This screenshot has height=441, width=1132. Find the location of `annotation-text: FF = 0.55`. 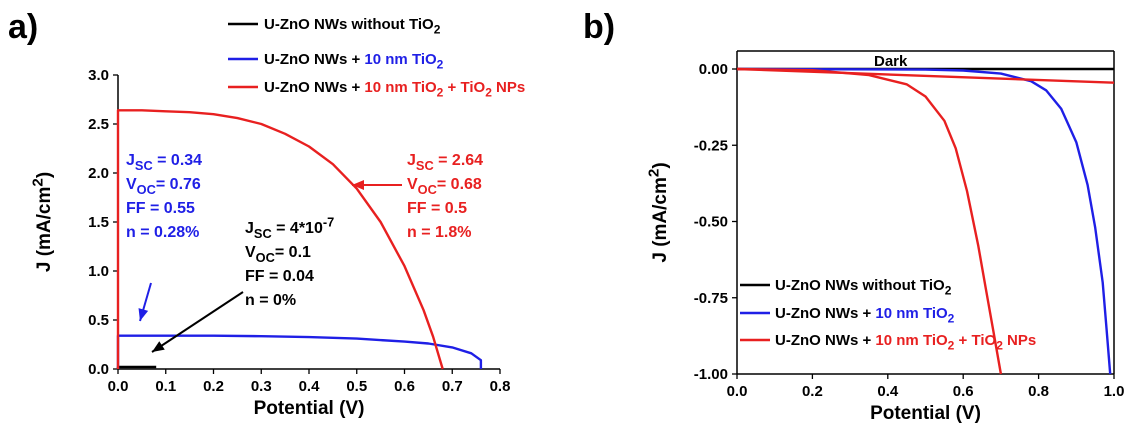

annotation-text: FF = 0.55 is located at coordinates (160, 208).